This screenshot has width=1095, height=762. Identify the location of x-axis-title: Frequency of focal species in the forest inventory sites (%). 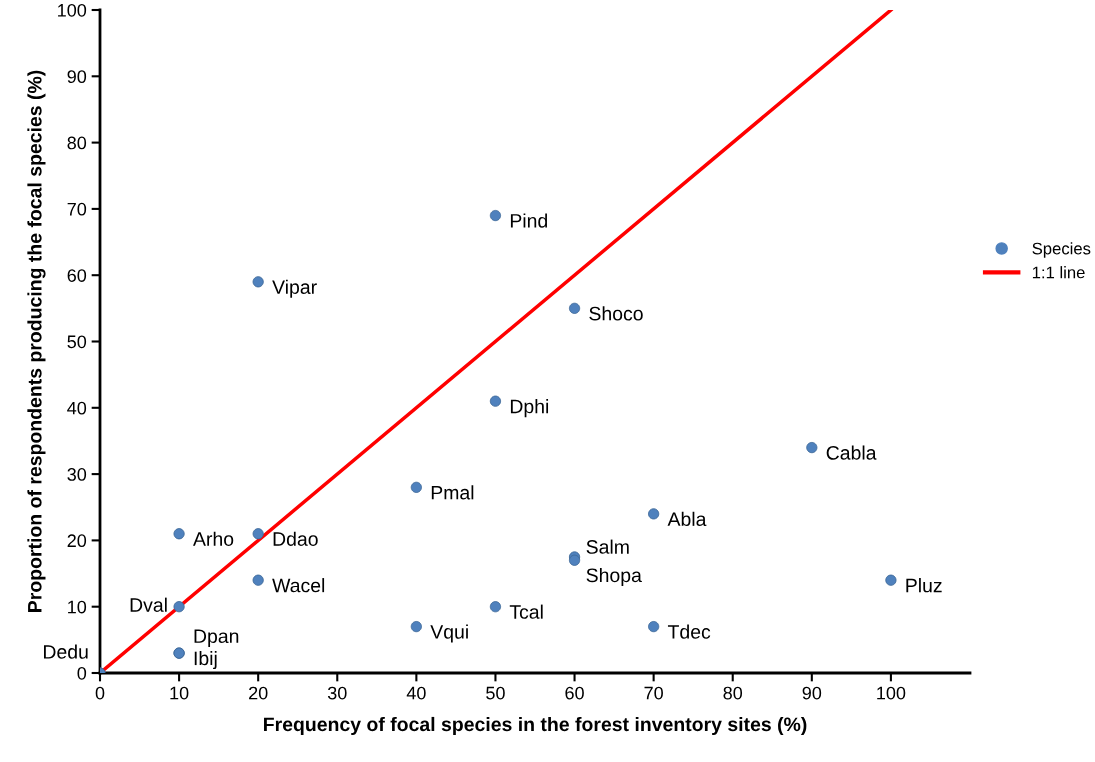
(535, 726).